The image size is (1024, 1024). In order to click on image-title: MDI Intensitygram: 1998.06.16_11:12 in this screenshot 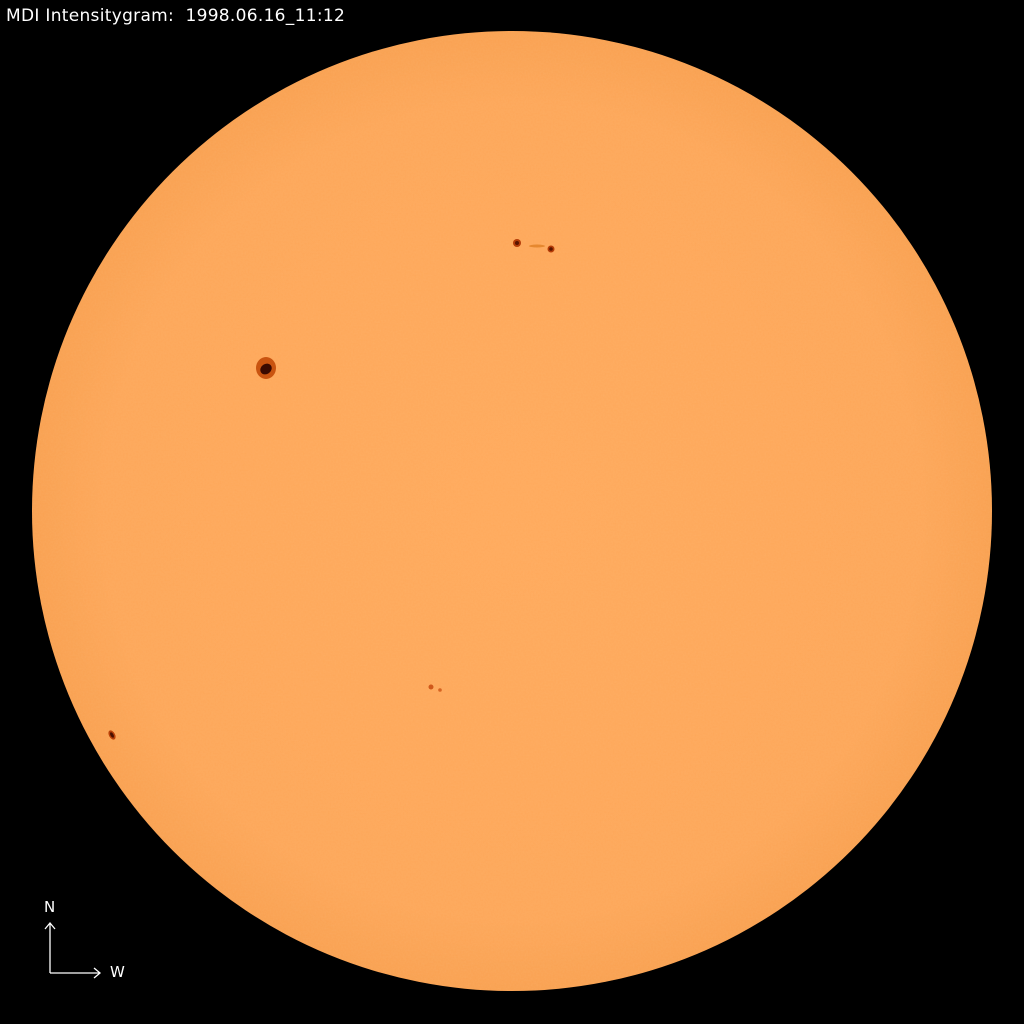, I will do `click(176, 16)`.